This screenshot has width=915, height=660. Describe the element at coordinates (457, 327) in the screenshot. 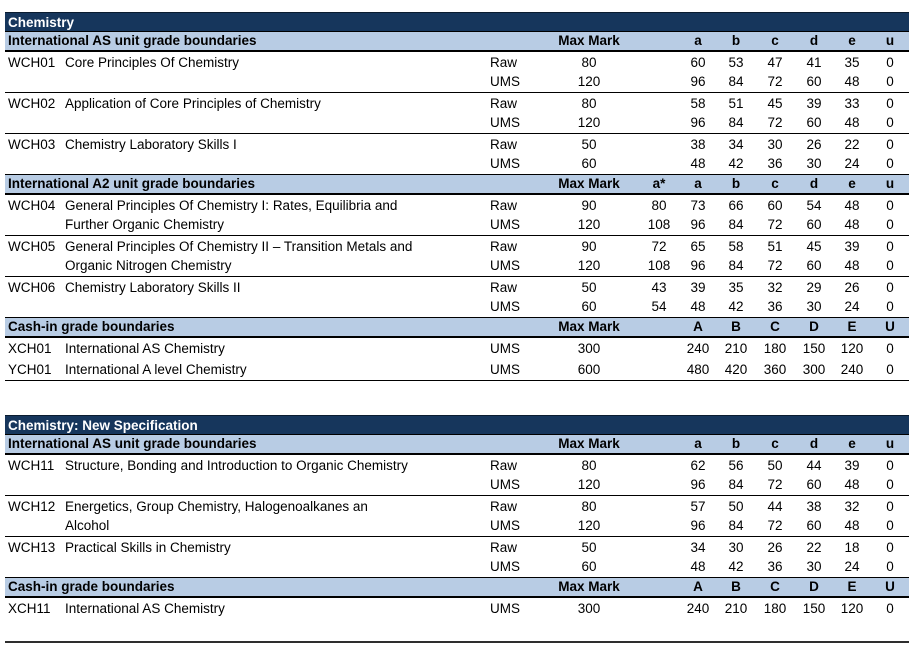

I see `section-header: Cash-in grade boundaries Max Mark A B C D E U` at that location.